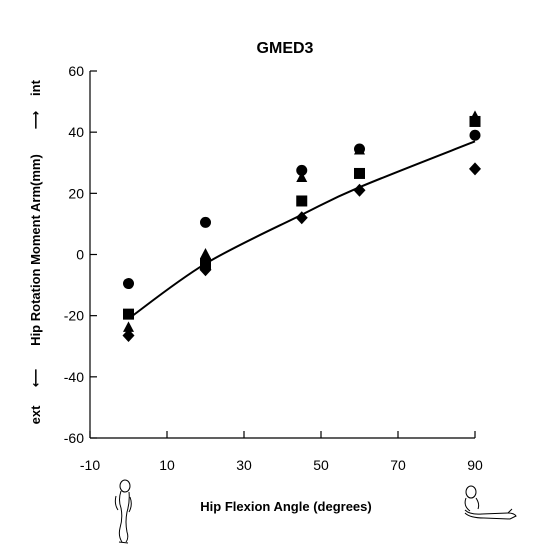 This screenshot has width=553, height=556. What do you see at coordinates (490, 502) in the screenshot?
I see `seated-figure-icon` at bounding box center [490, 502].